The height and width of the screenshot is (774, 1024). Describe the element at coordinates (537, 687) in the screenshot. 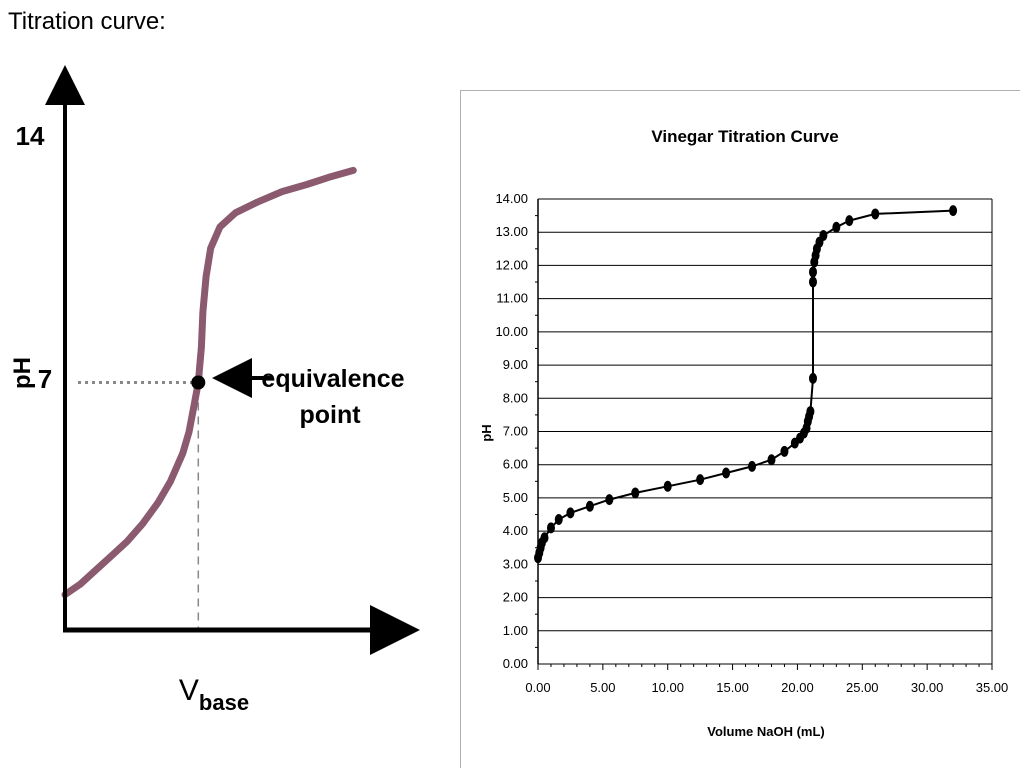

I see `x-tick-label: 0.00` at that location.